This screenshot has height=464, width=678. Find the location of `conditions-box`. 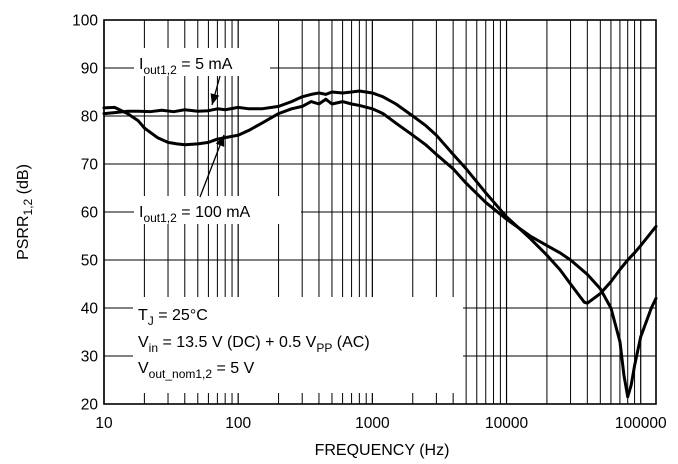

conditions-box is located at coordinates (298, 345).